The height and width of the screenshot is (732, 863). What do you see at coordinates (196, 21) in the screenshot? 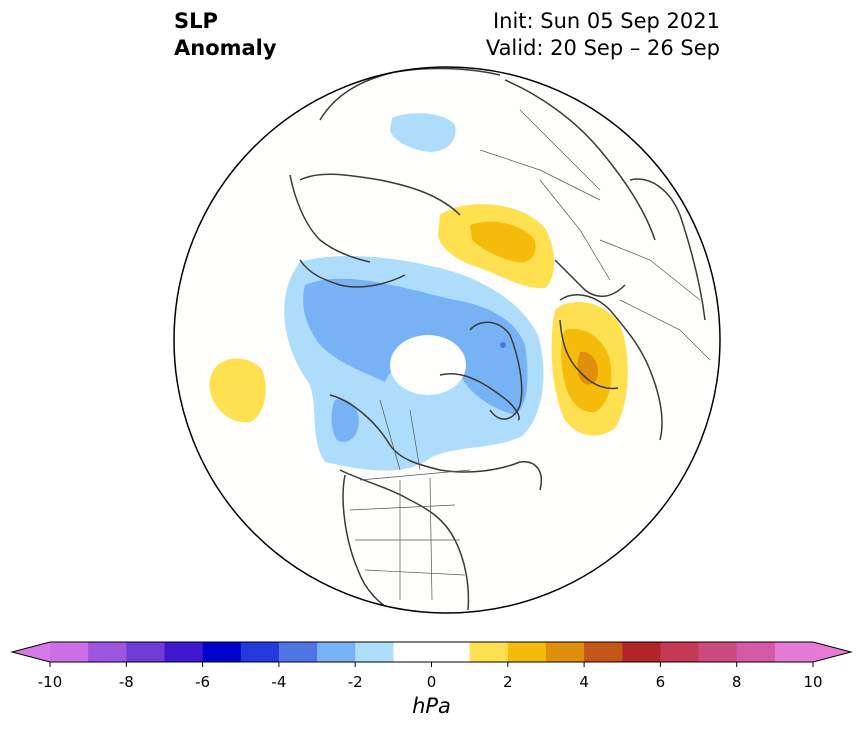
I see `title-variable: SLP` at bounding box center [196, 21].